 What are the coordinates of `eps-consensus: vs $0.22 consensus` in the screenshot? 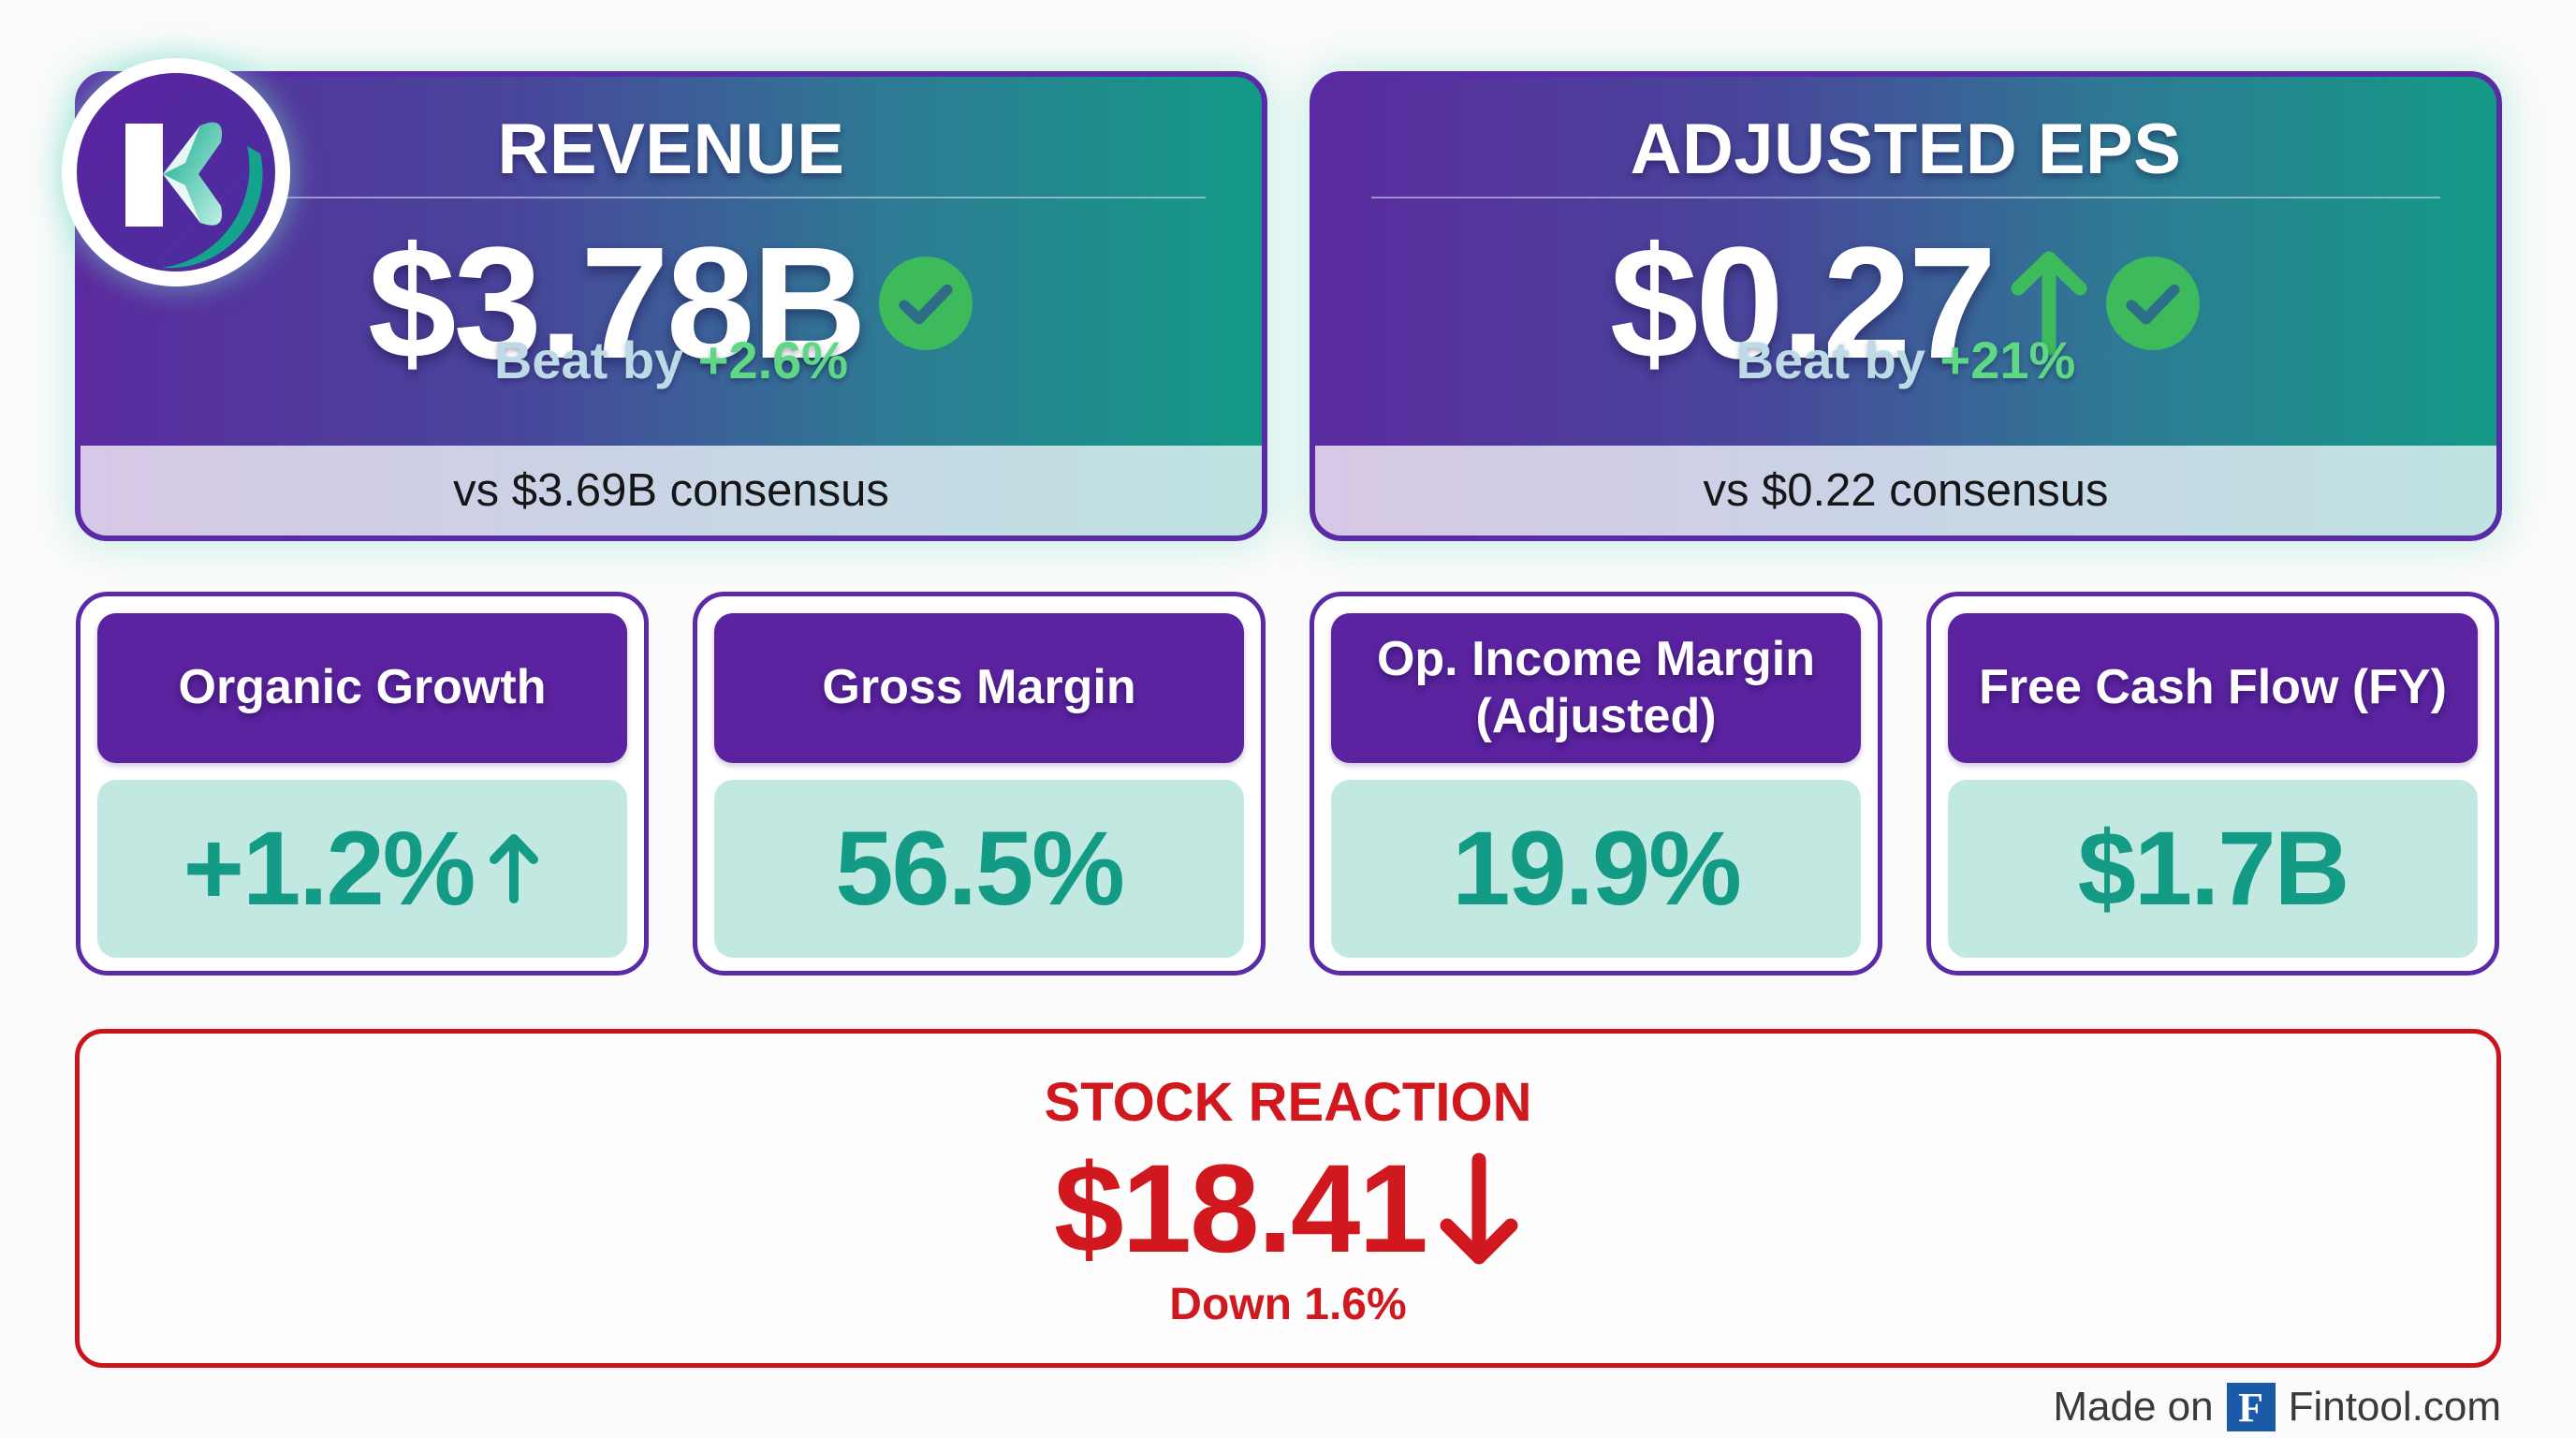 It's located at (1905, 491).